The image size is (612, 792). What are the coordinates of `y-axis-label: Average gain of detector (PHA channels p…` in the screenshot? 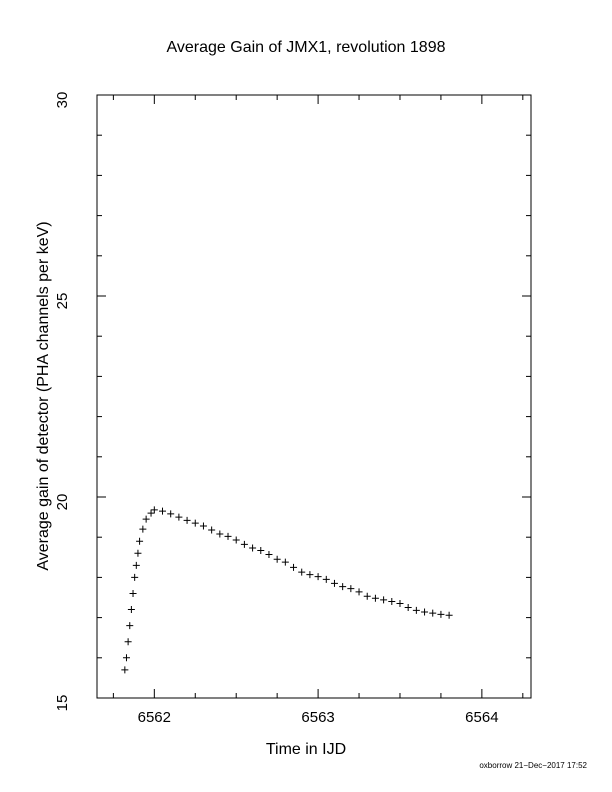 It's located at (43, 395).